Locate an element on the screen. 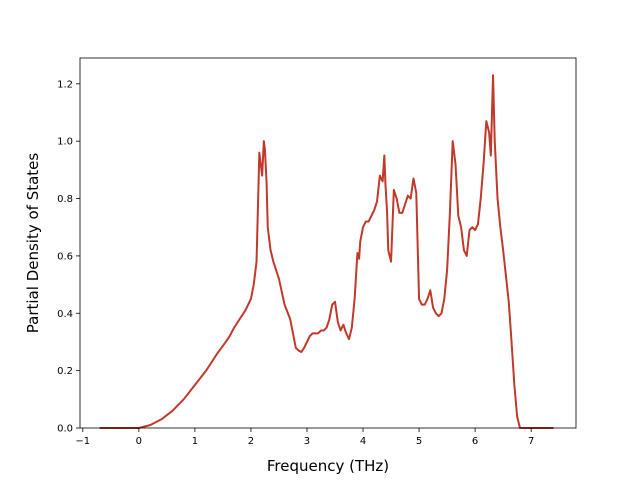  x-tick-label: 7 is located at coordinates (531, 441).